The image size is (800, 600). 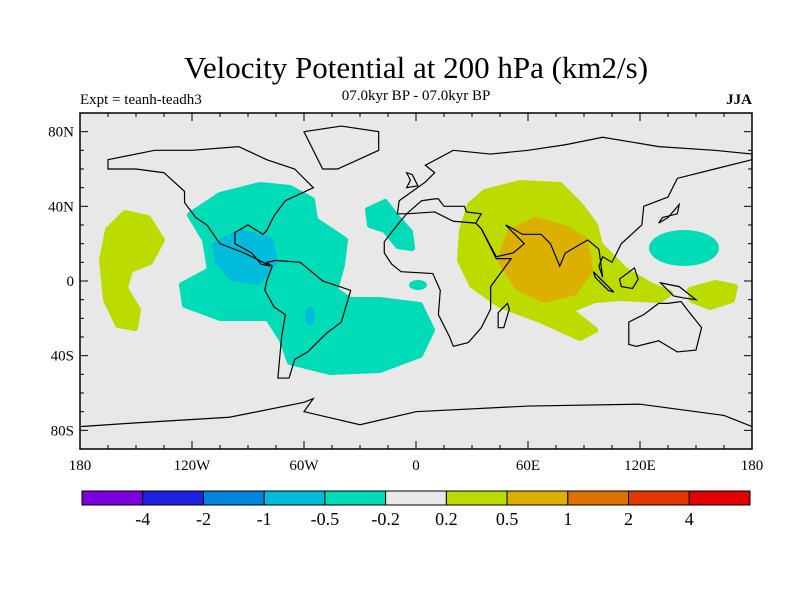 I want to click on x-tick-label: 120W, so click(x=193, y=466).